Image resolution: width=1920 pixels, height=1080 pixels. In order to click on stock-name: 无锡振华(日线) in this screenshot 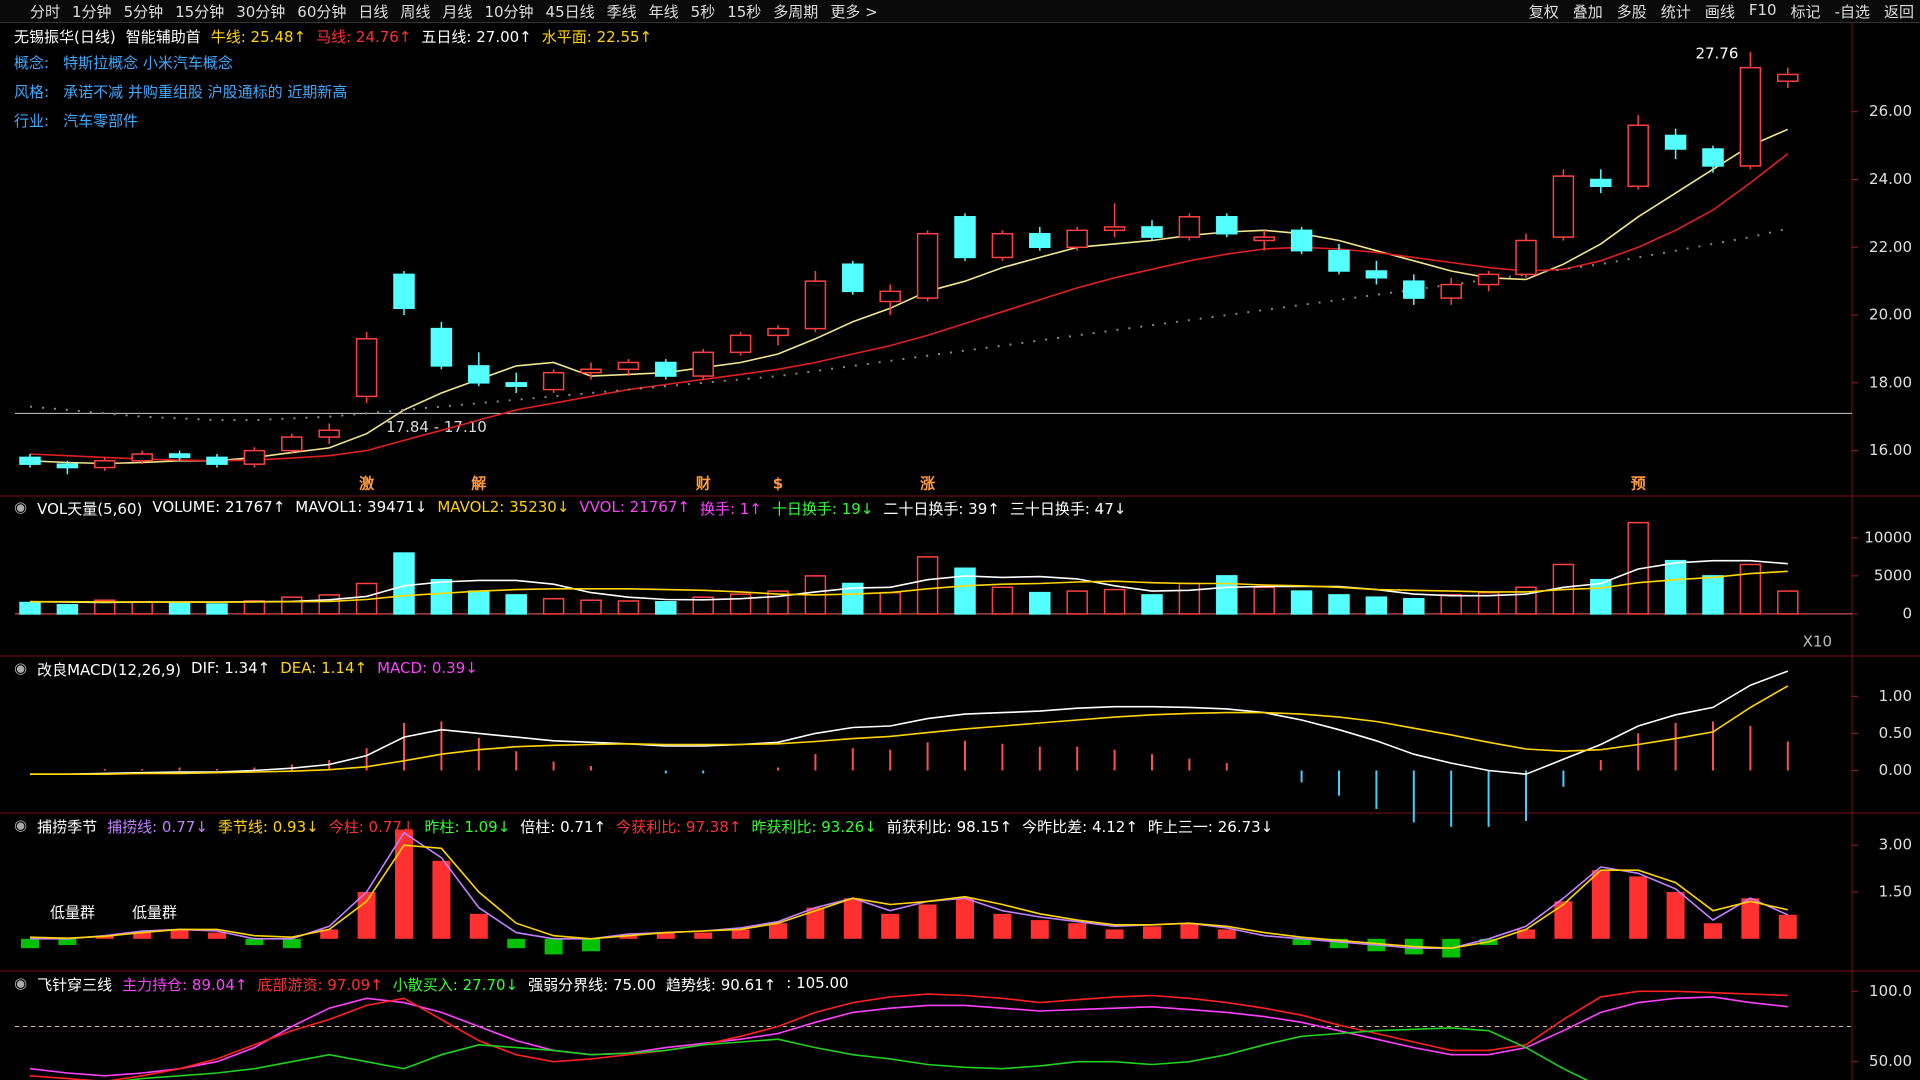, I will do `click(65, 37)`.